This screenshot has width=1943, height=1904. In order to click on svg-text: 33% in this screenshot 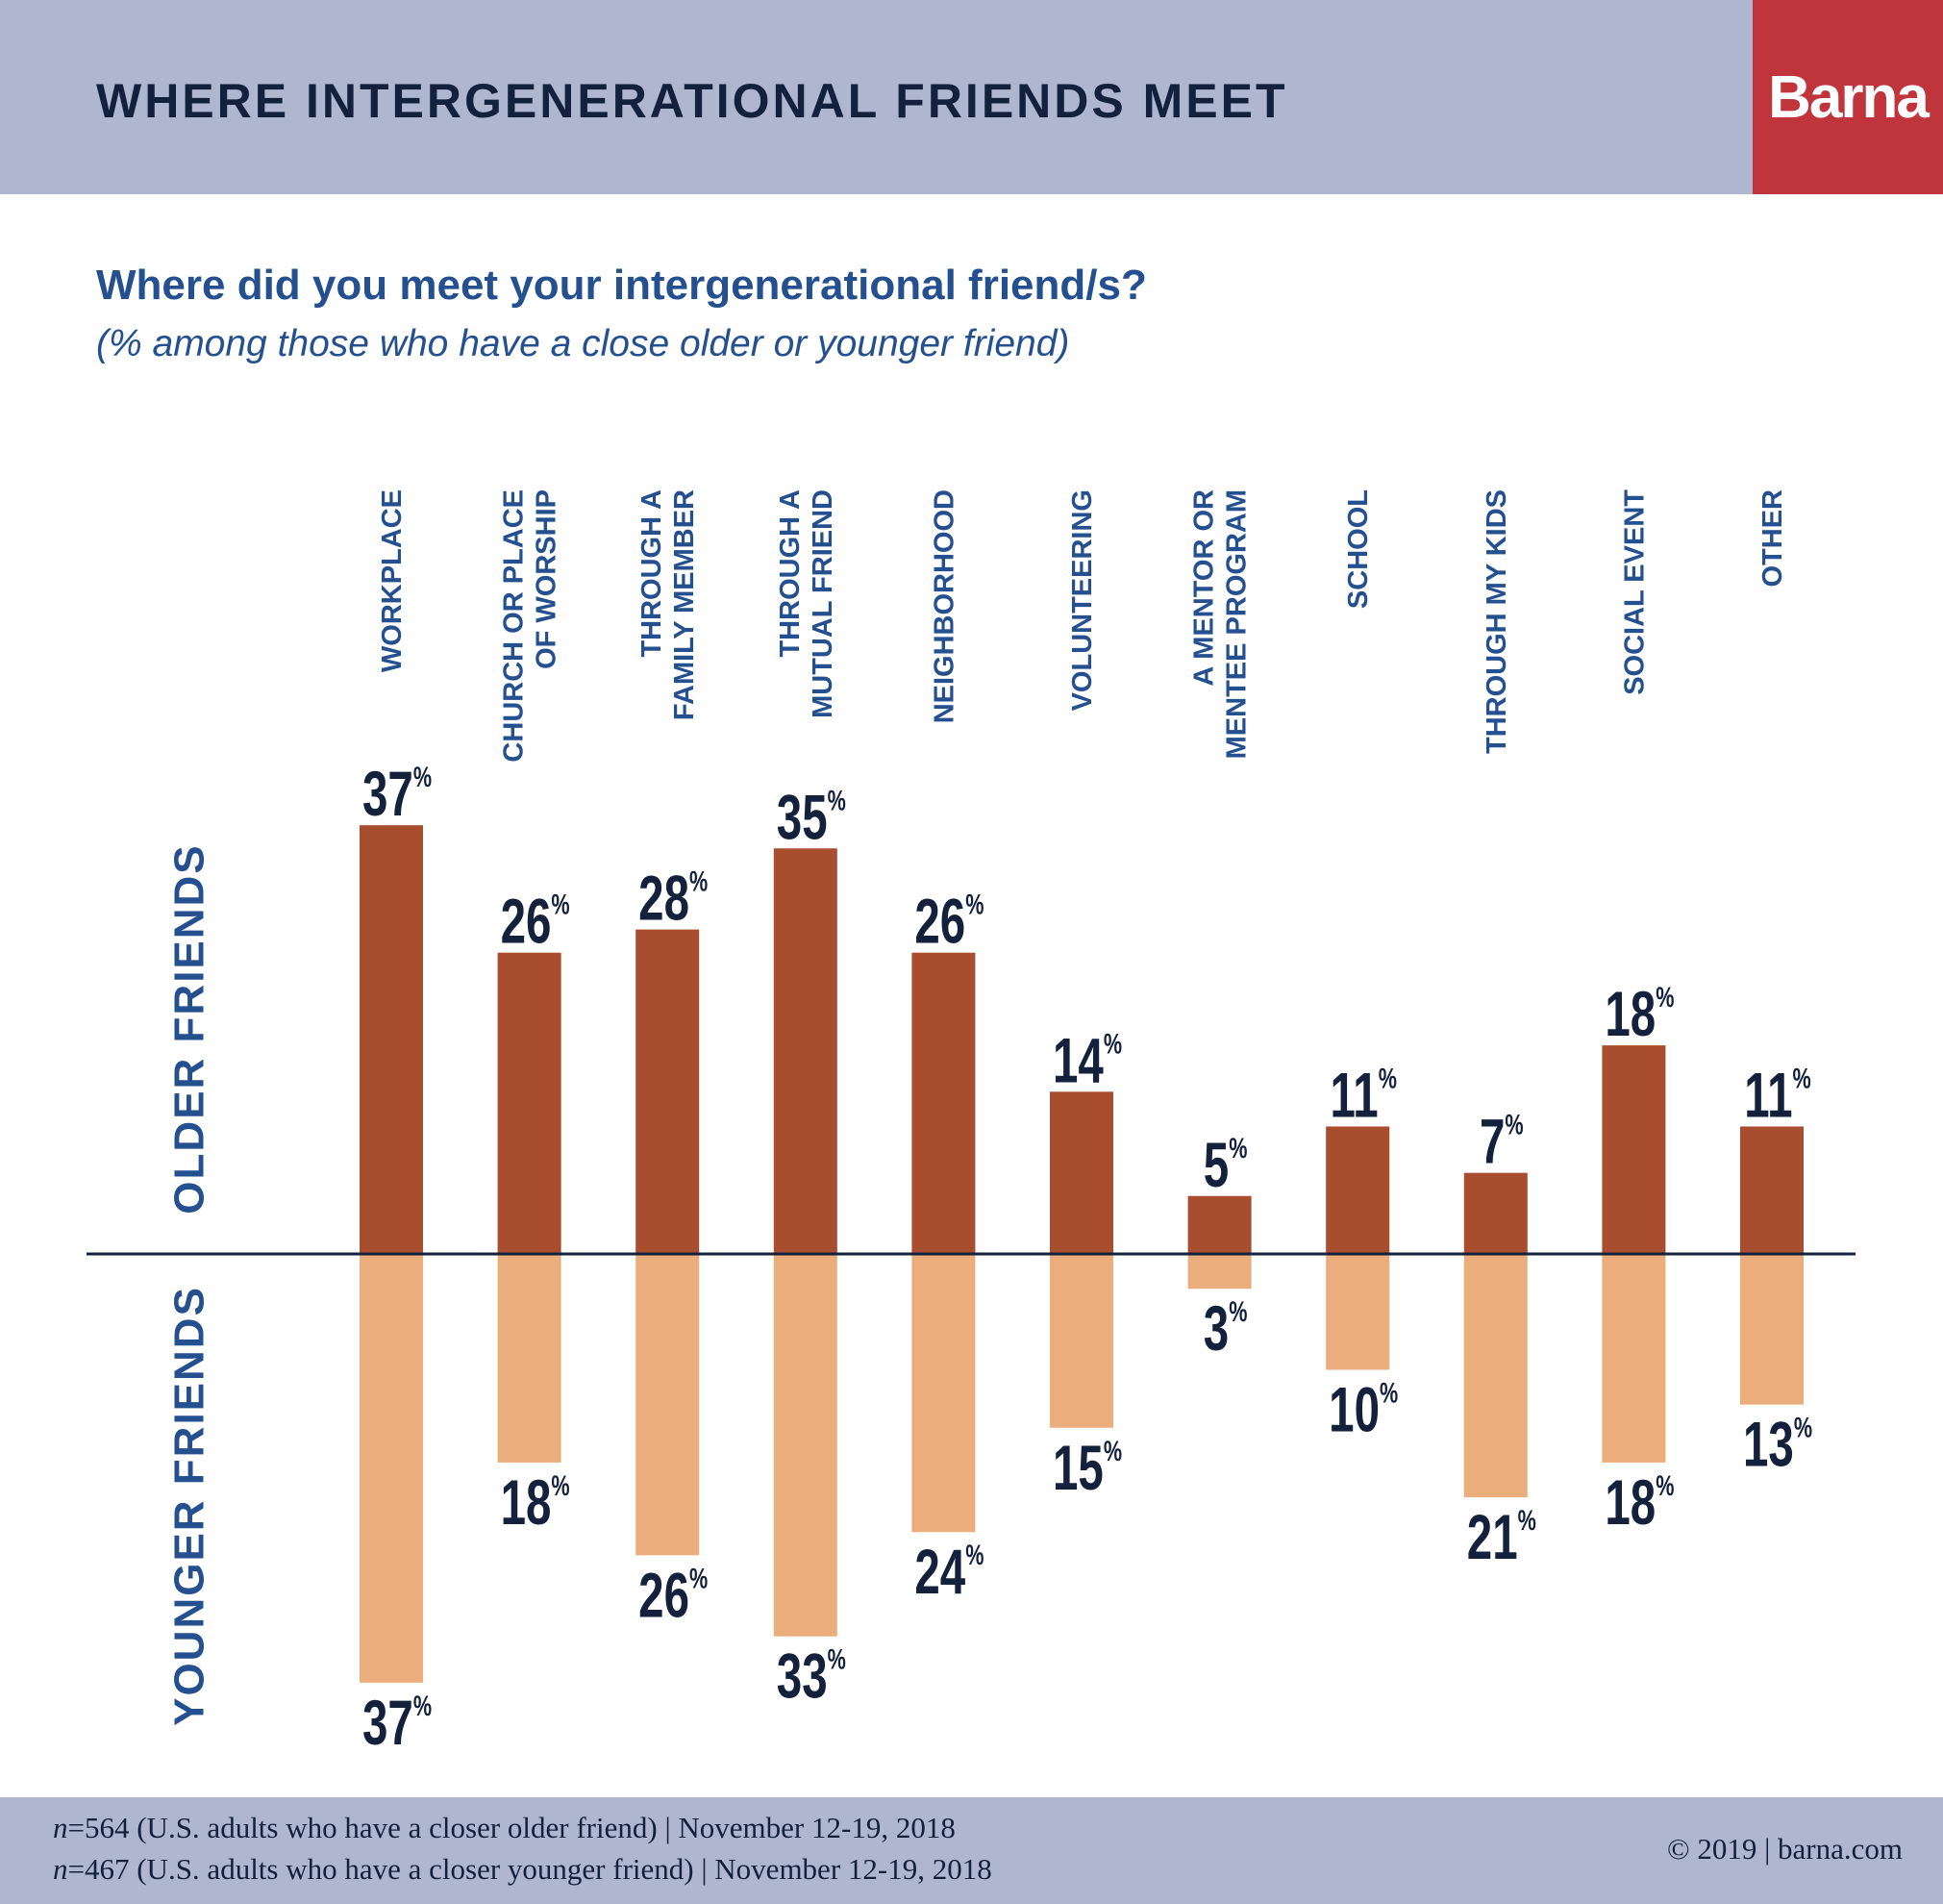, I will do `click(811, 1677)`.